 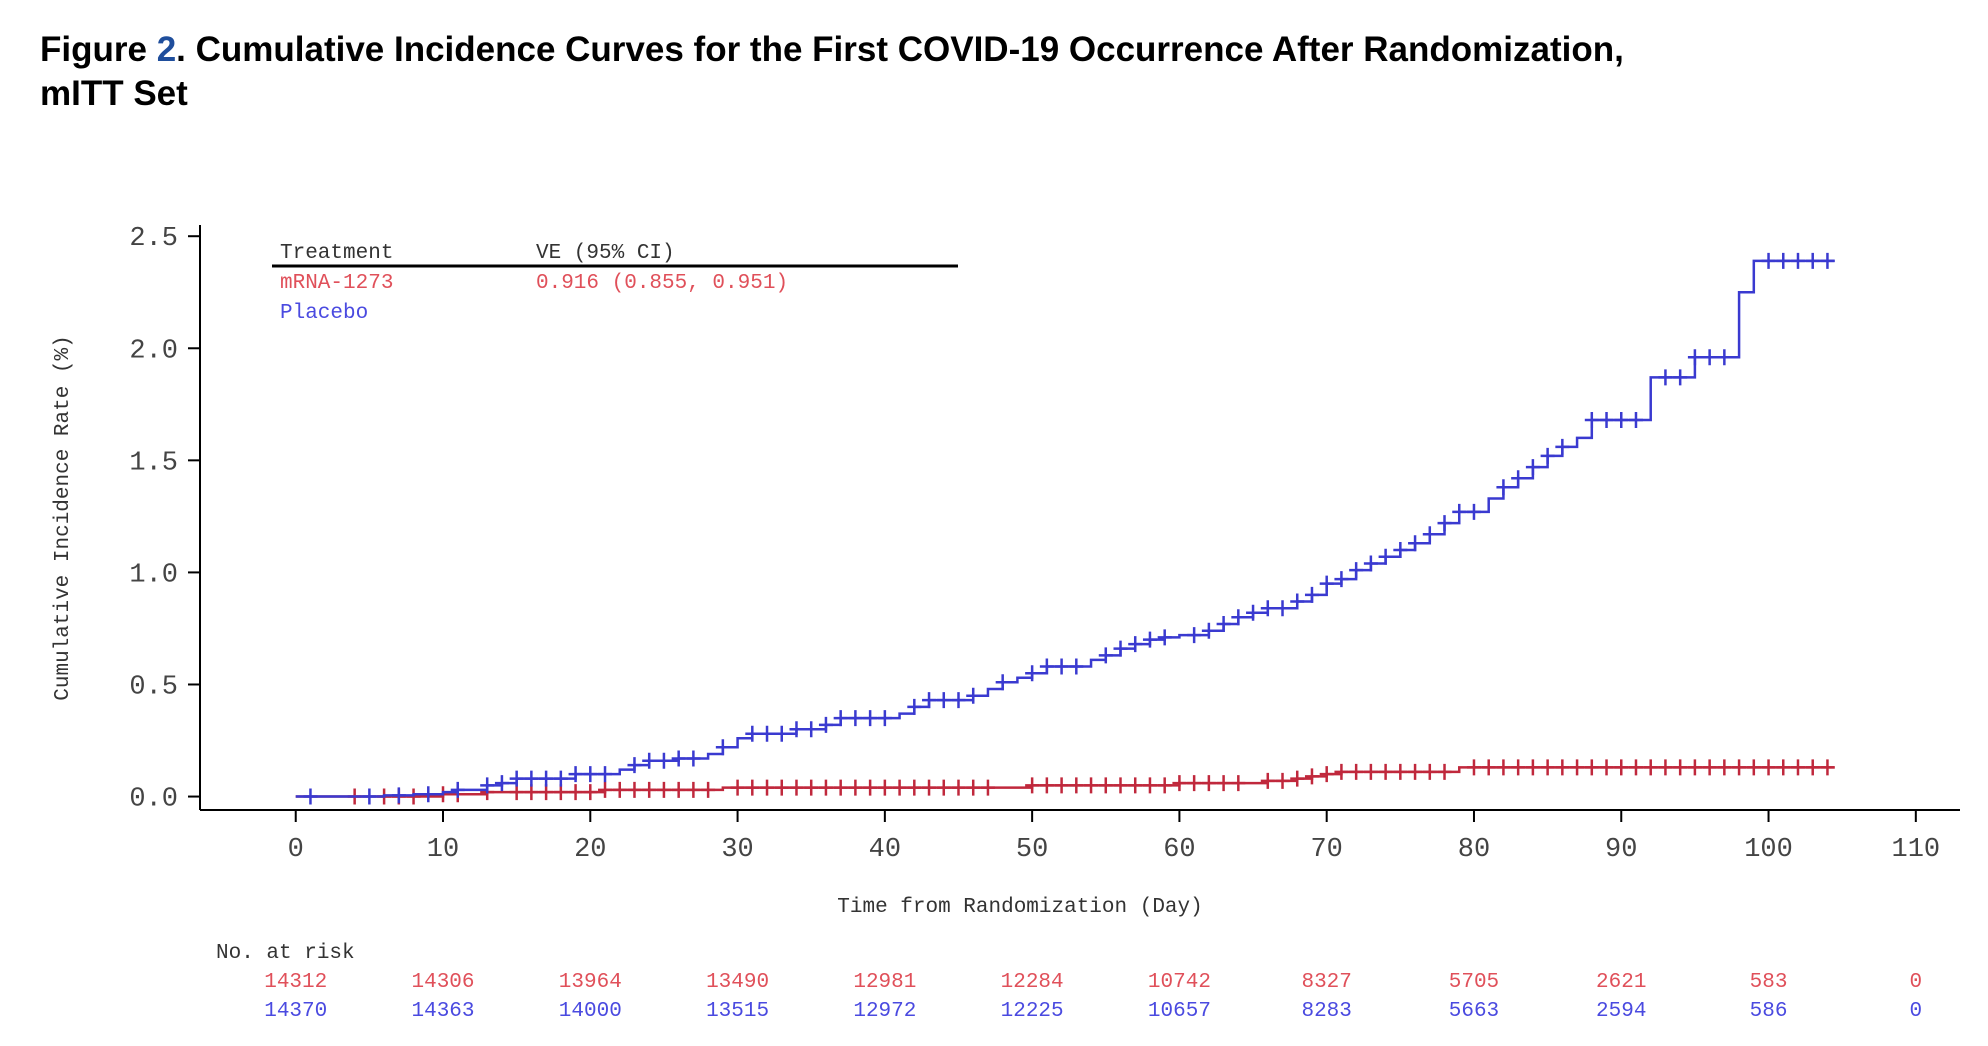 What do you see at coordinates (114, 93) in the screenshot?
I see `figure-title-line2: mITT Set` at bounding box center [114, 93].